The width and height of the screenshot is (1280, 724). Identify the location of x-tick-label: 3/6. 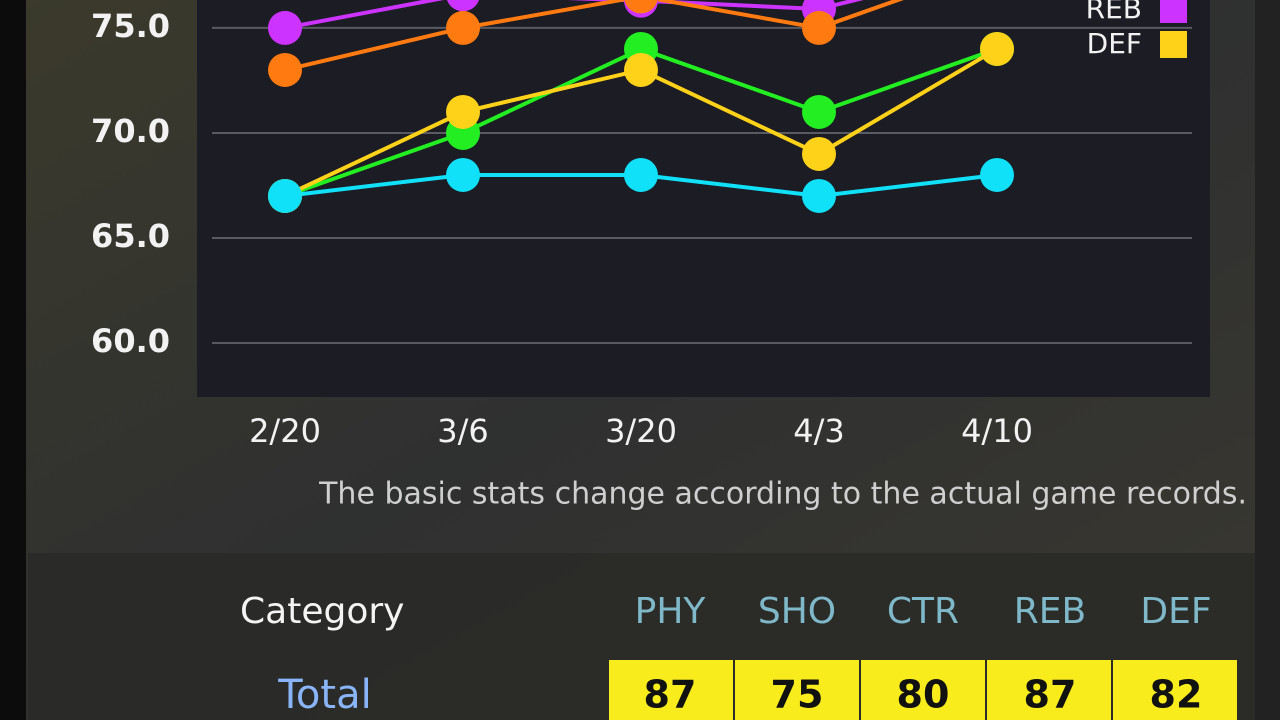
(463, 431).